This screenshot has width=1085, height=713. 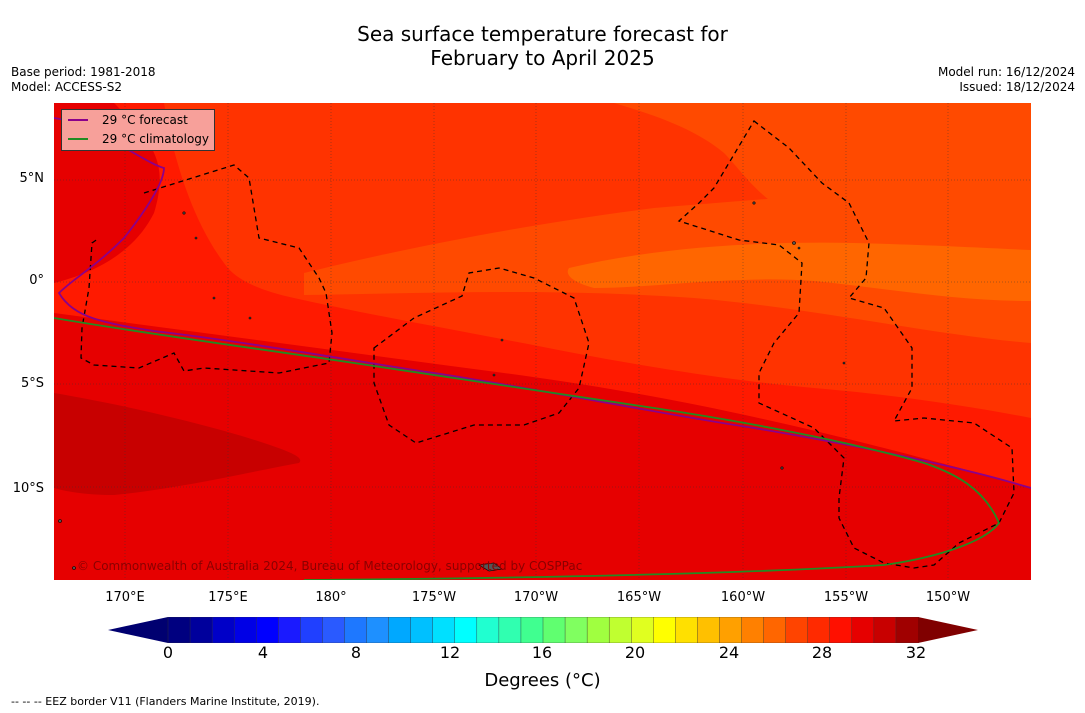 What do you see at coordinates (138, 630) in the screenshot?
I see `colorbar-min-extend` at bounding box center [138, 630].